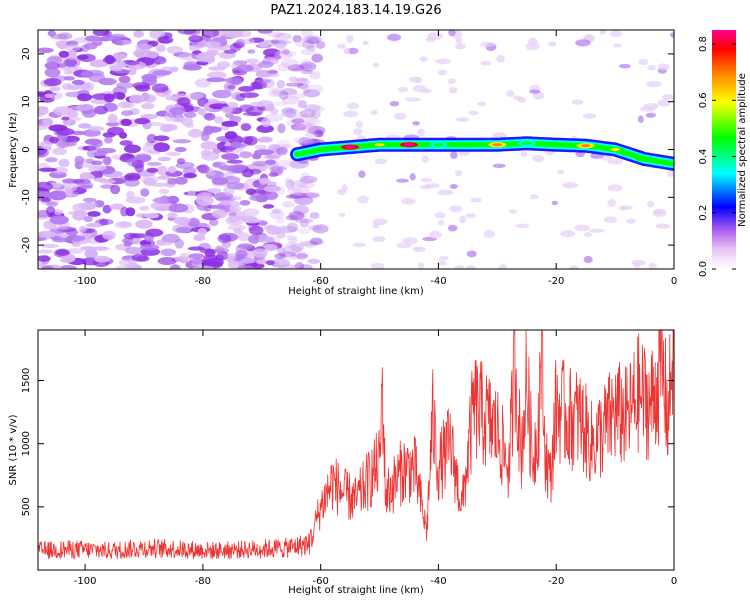 This screenshot has width=750, height=600. What do you see at coordinates (85, 281) in the screenshot?
I see `spectrogram-xtick-label: -100` at bounding box center [85, 281].